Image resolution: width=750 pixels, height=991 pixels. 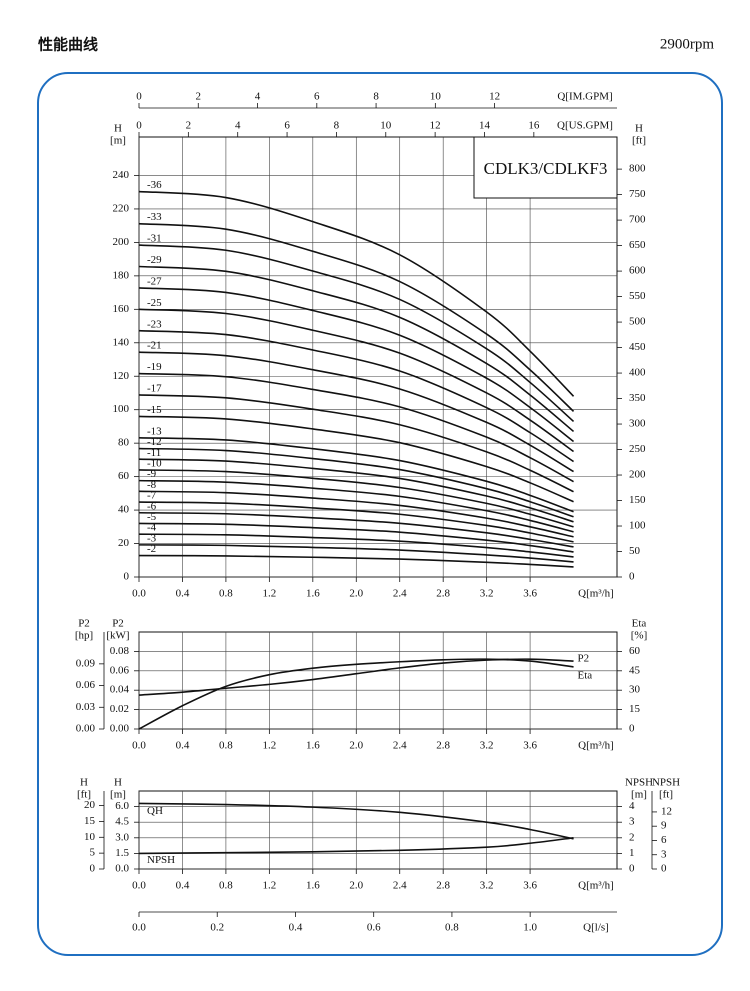 I want to click on top-tick-label: 10, so click(x=386, y=126).